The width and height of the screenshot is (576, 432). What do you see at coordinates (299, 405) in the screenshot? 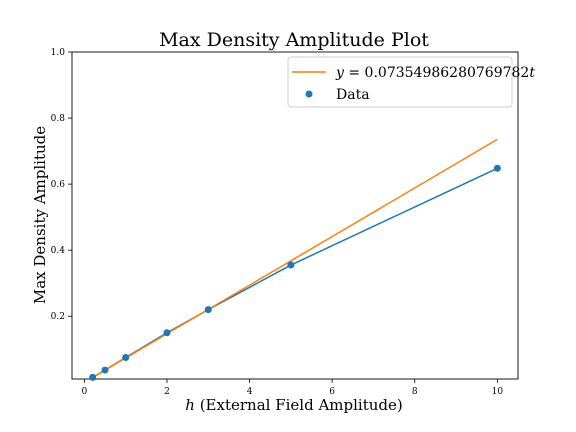
I see `x-axis-label-text: (External Field Amplitude)` at bounding box center [299, 405].